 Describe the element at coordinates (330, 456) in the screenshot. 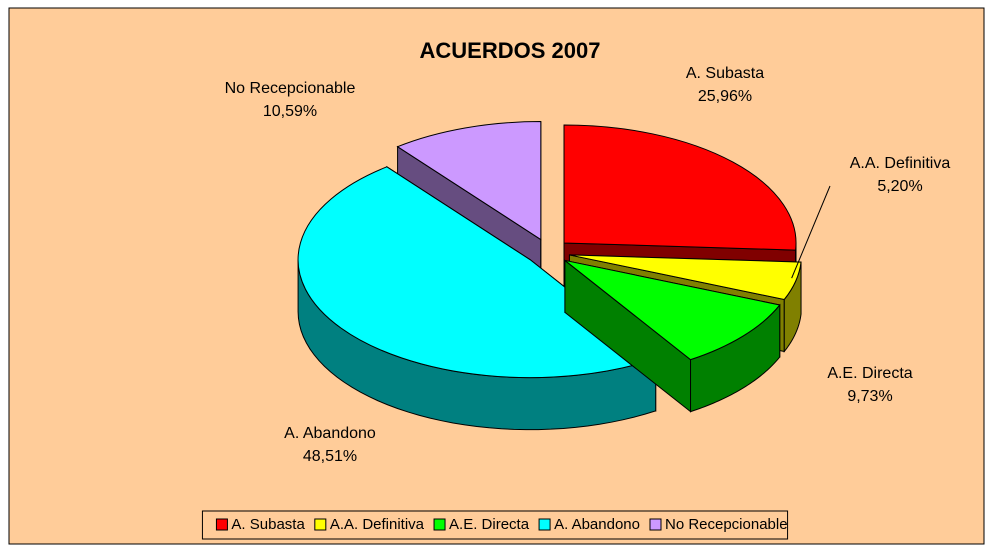

I see `data-label-value: 48,51%` at that location.